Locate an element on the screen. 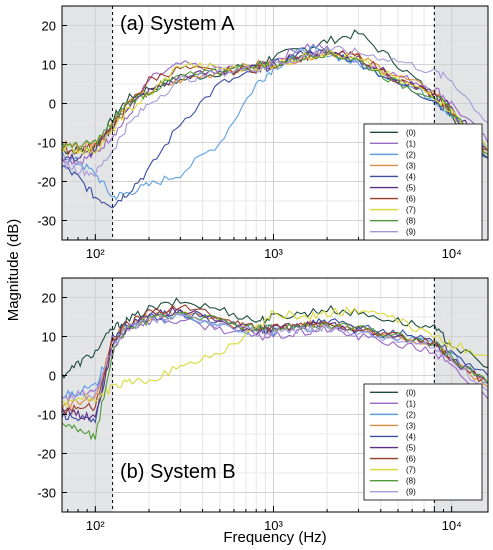 Image resolution: width=493 pixels, height=550 pixels. chart-title: (b) System B is located at coordinates (178, 472).